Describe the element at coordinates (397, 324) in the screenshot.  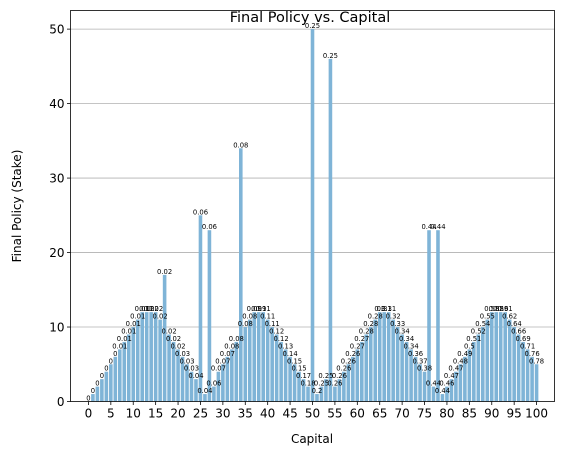
I see `data-label: 0.33` at that location.